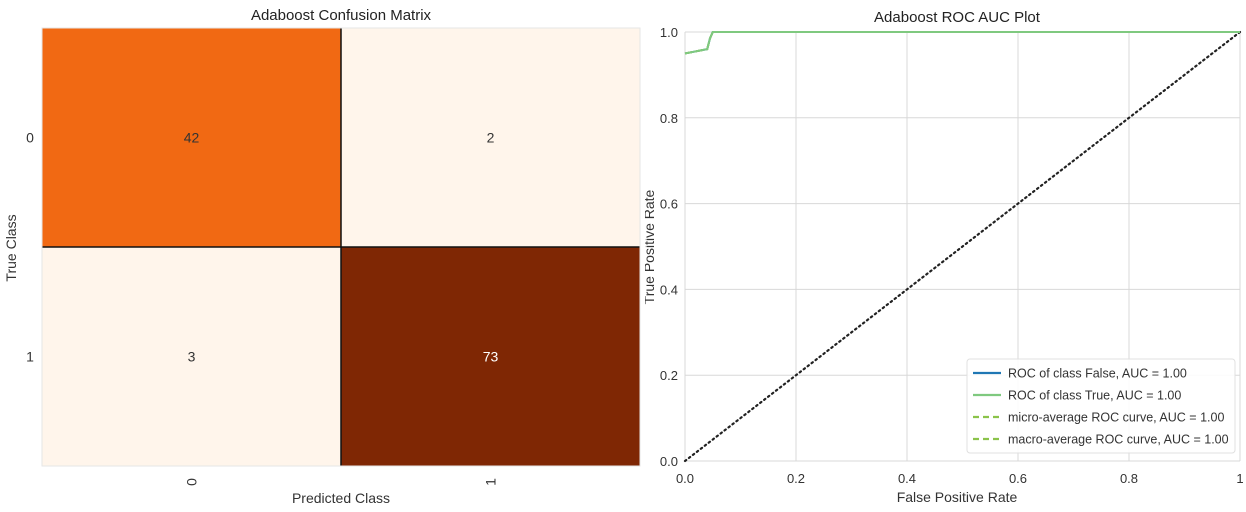 The height and width of the screenshot is (512, 1246). What do you see at coordinates (796, 478) in the screenshot?
I see `roc-xtick-1: 0.2` at bounding box center [796, 478].